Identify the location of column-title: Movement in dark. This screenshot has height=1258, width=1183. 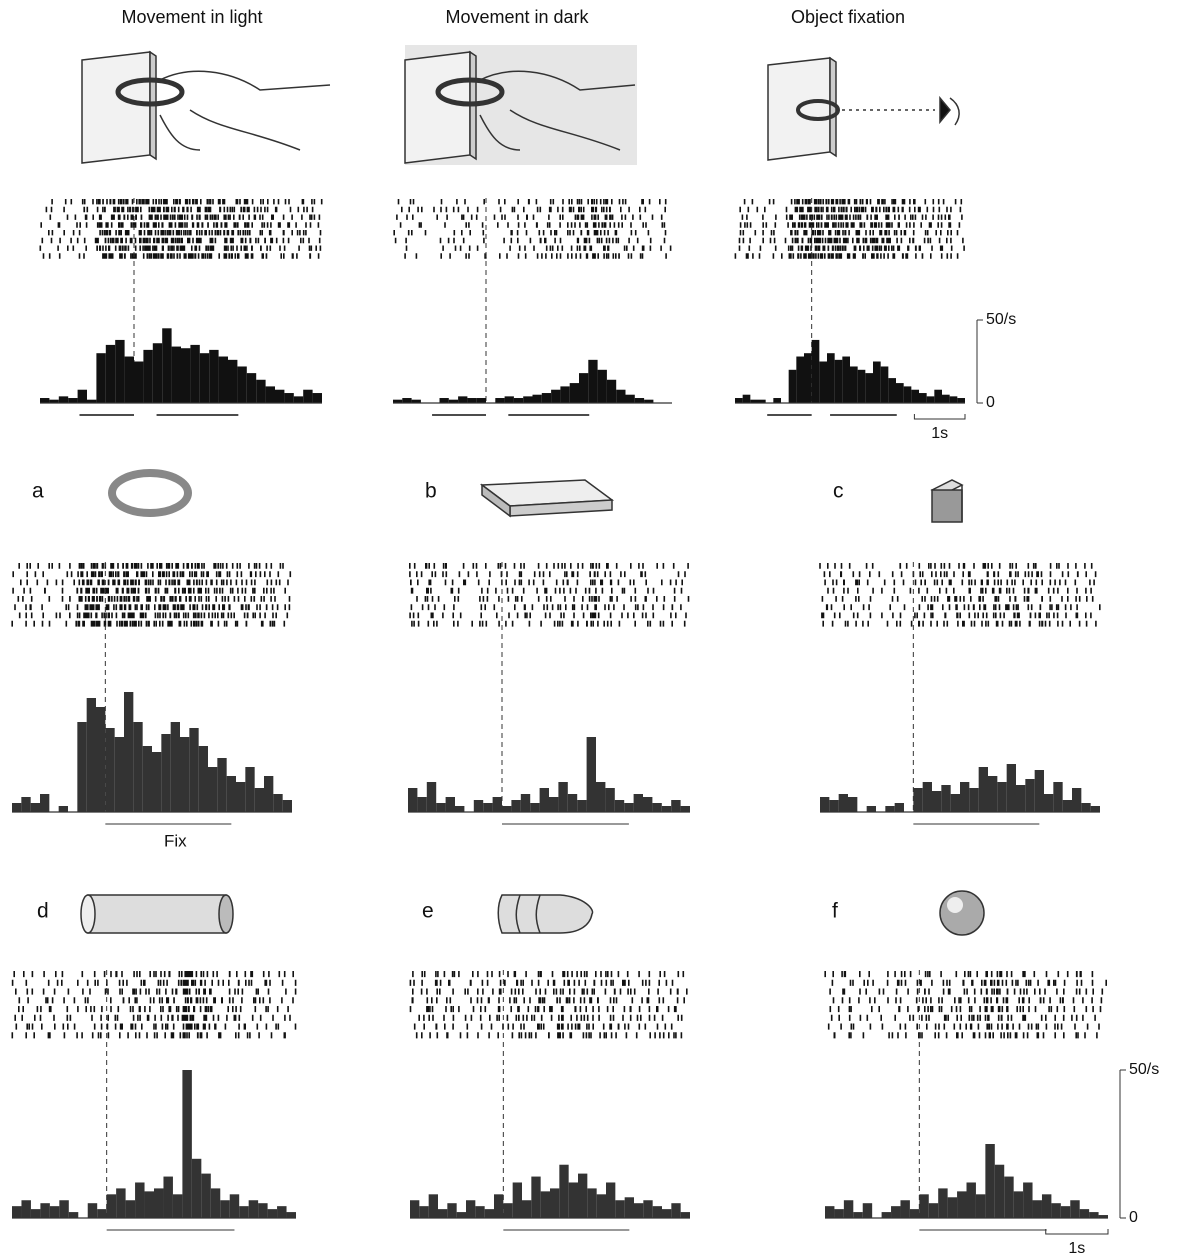
(517, 17).